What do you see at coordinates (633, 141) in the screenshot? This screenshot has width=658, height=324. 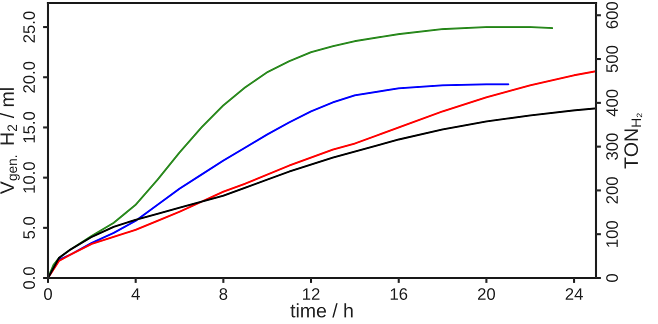 I see `y2-axis-title: TON$_{H₂}$` at bounding box center [633, 141].